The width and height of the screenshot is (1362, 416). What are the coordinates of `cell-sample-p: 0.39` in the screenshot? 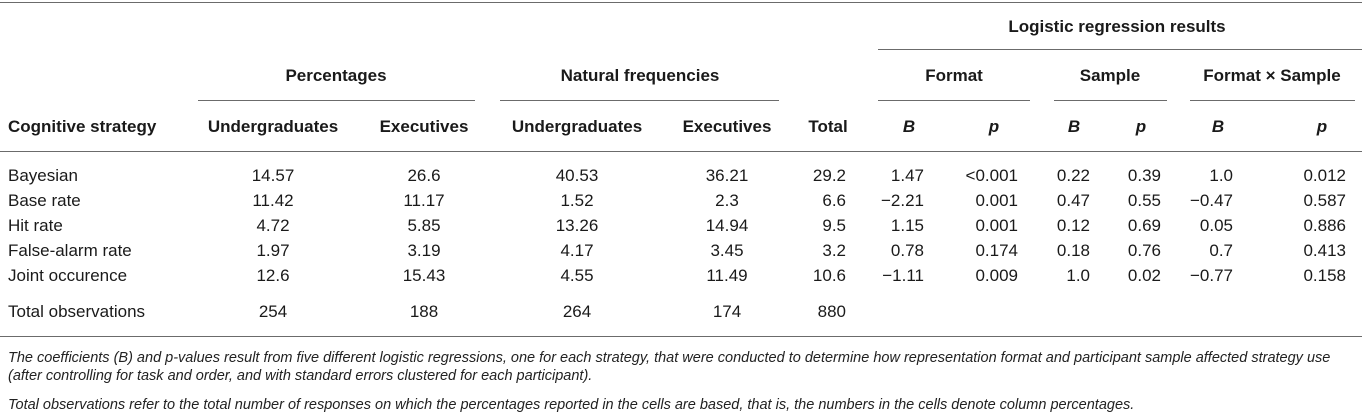 It's located at (1144, 175).